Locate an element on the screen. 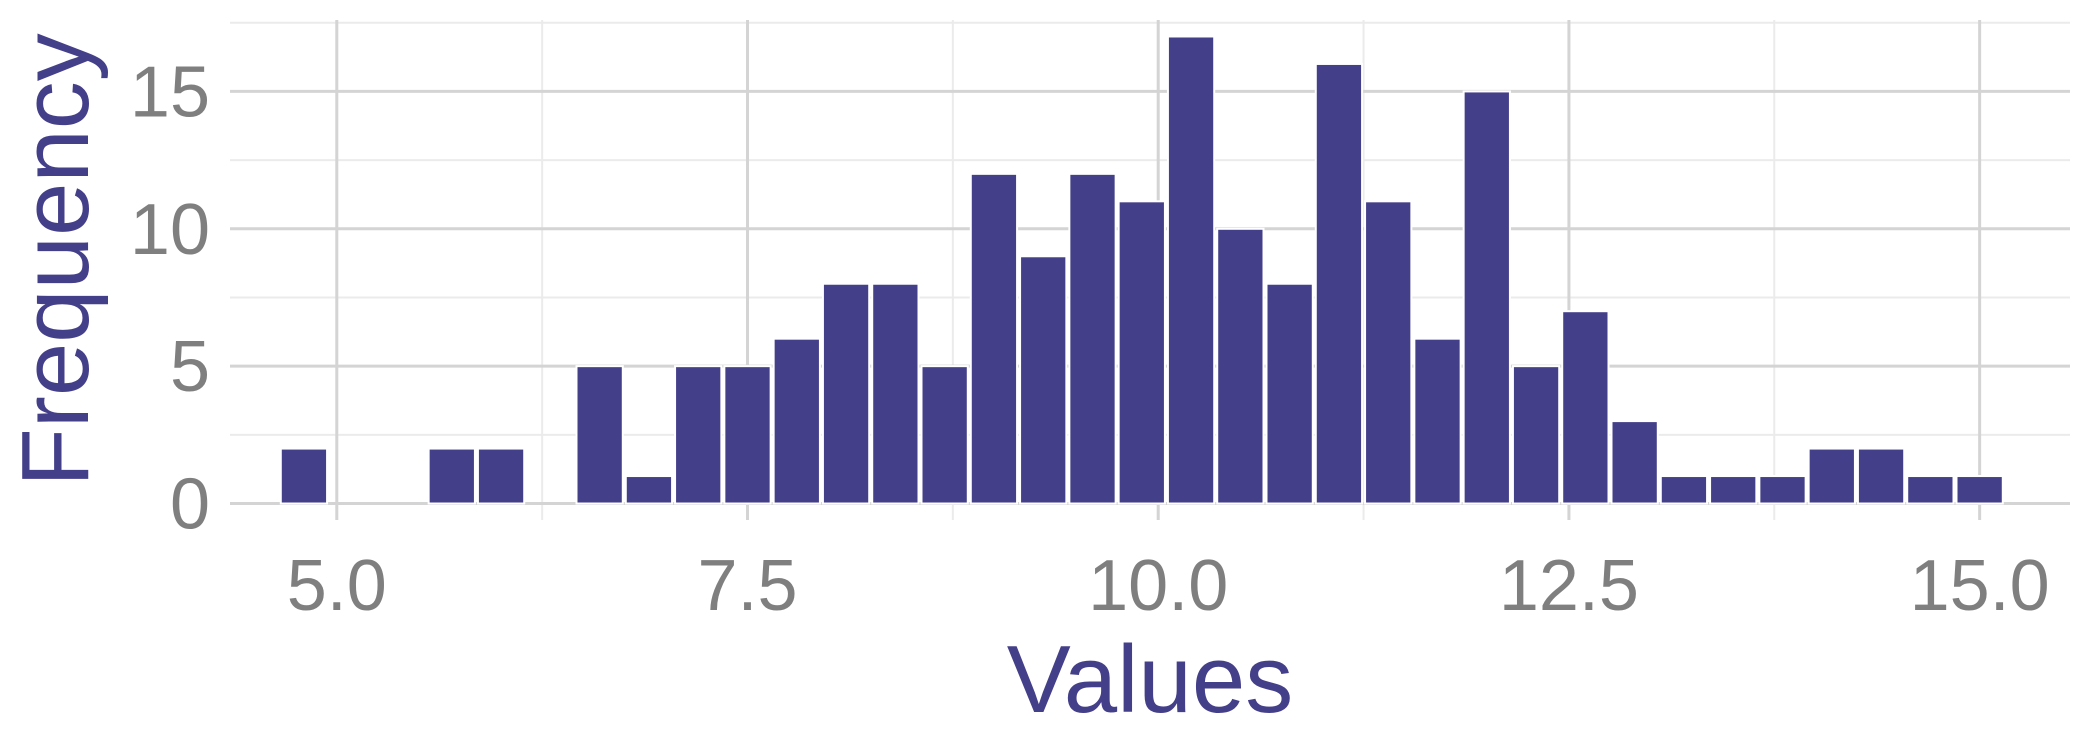 The width and height of the screenshot is (2100, 750). x-tick-label: 10.0 is located at coordinates (1158, 586).